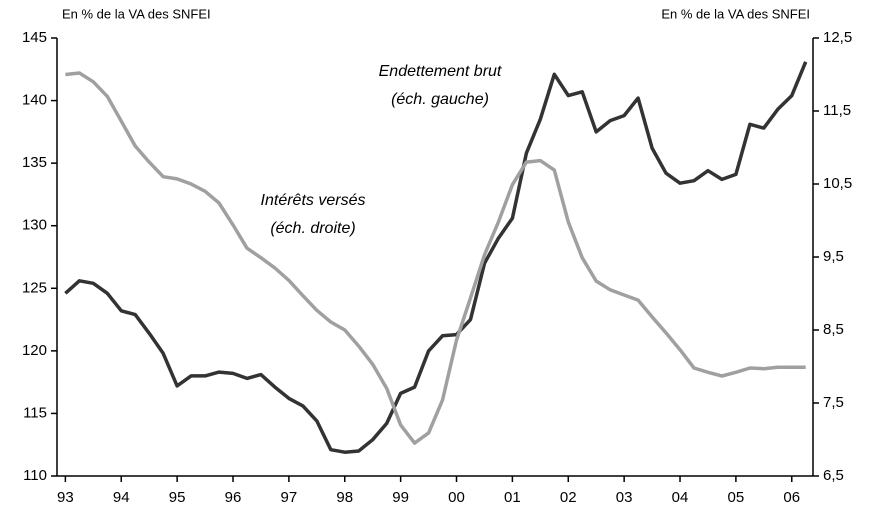 This screenshot has height=515, width=873. What do you see at coordinates (289, 497) in the screenshot?
I see `x-tick-label: 97` at bounding box center [289, 497].